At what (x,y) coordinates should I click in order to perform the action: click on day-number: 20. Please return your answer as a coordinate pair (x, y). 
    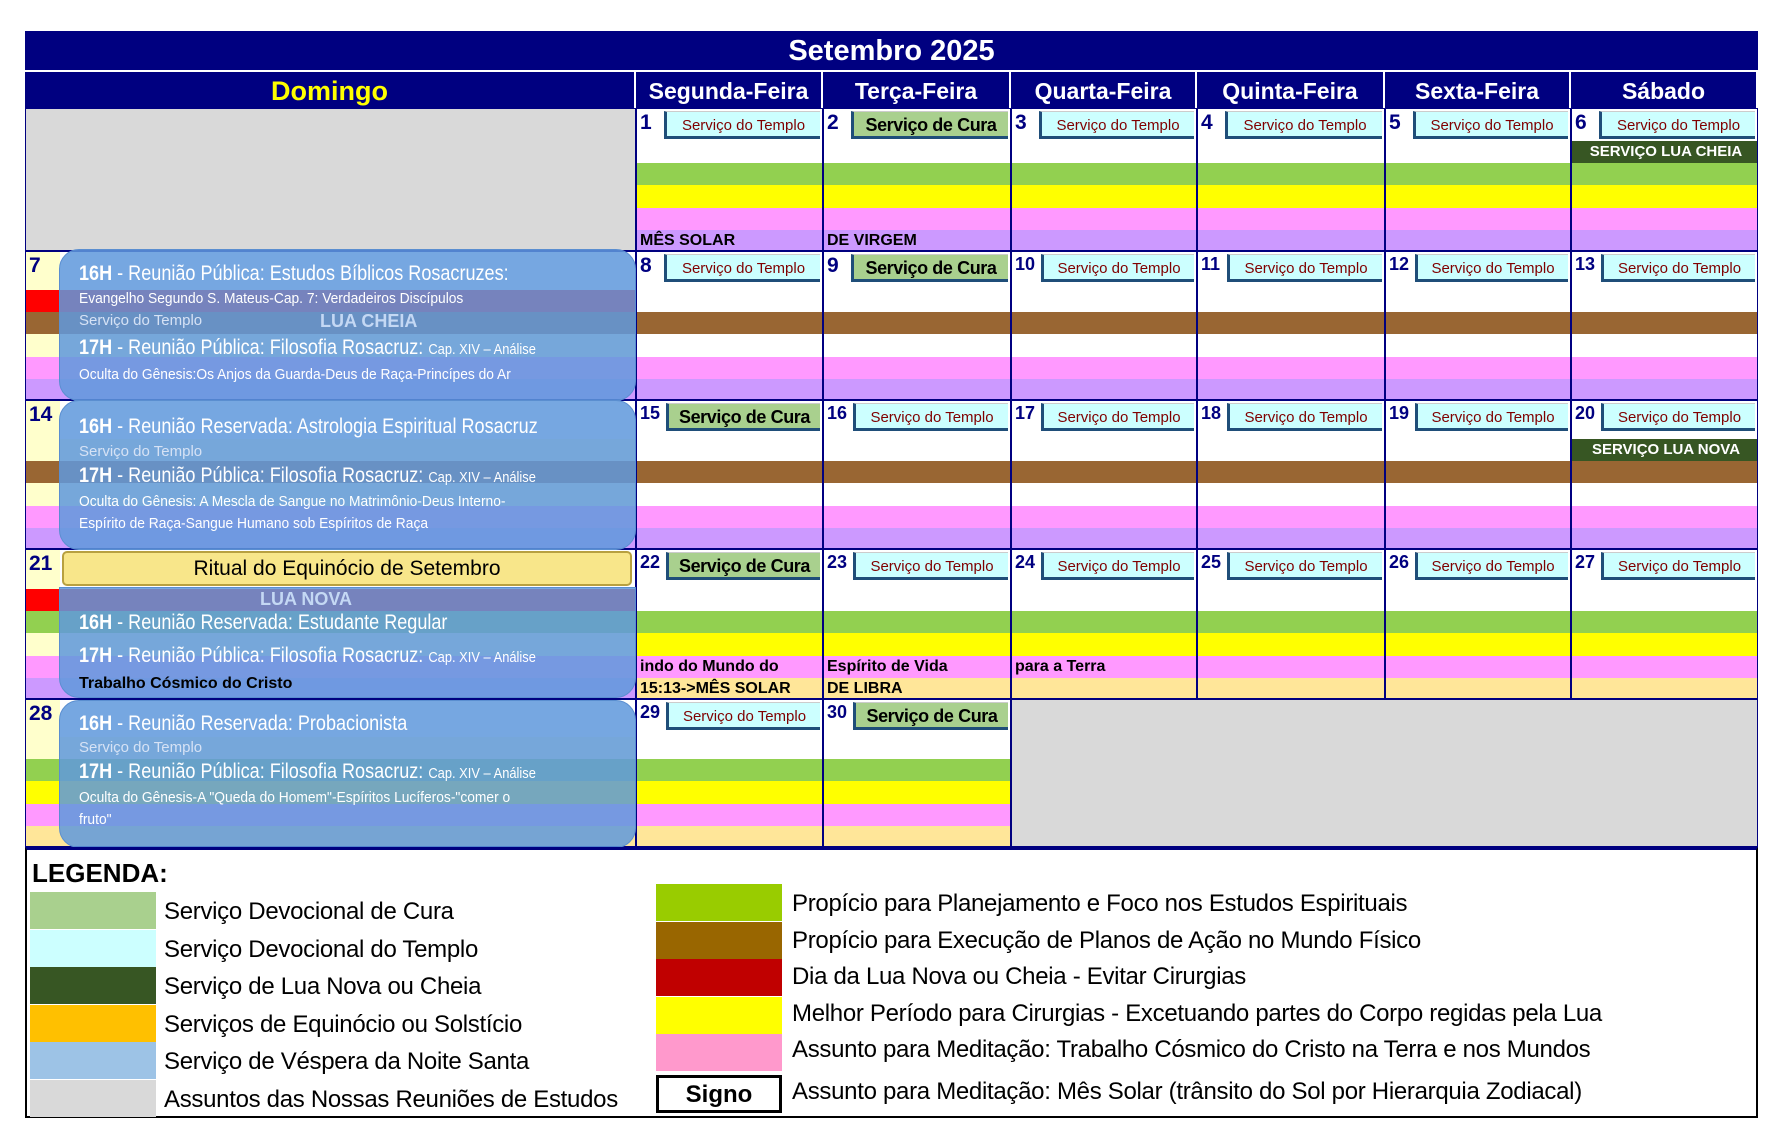
    Looking at the image, I should click on (1585, 413).